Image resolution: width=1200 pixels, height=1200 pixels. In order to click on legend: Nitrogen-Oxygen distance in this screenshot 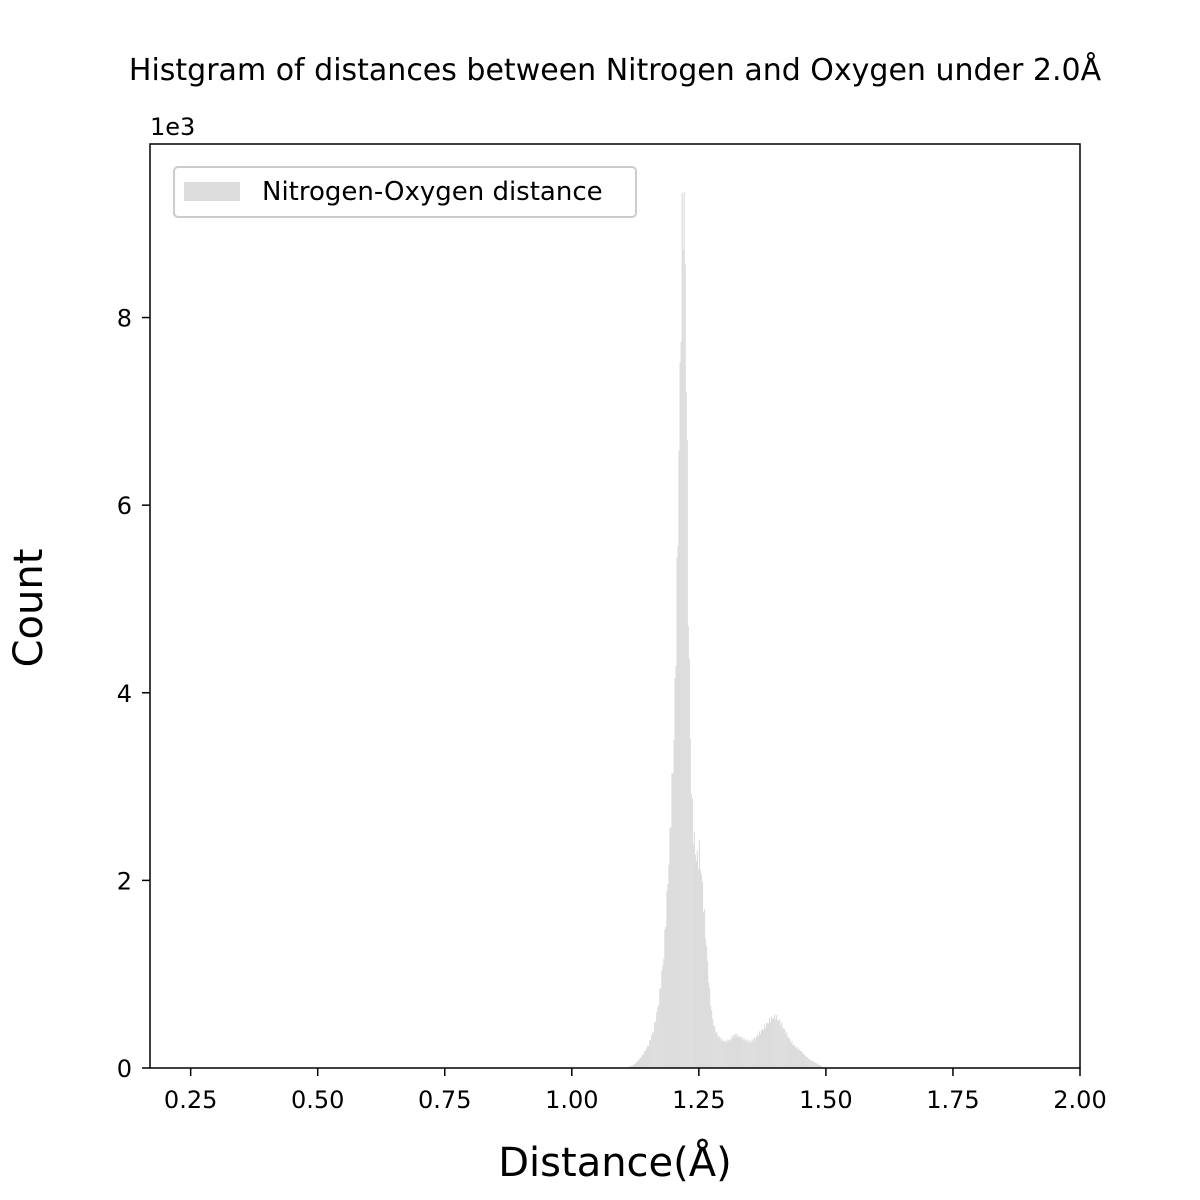, I will do `click(405, 192)`.